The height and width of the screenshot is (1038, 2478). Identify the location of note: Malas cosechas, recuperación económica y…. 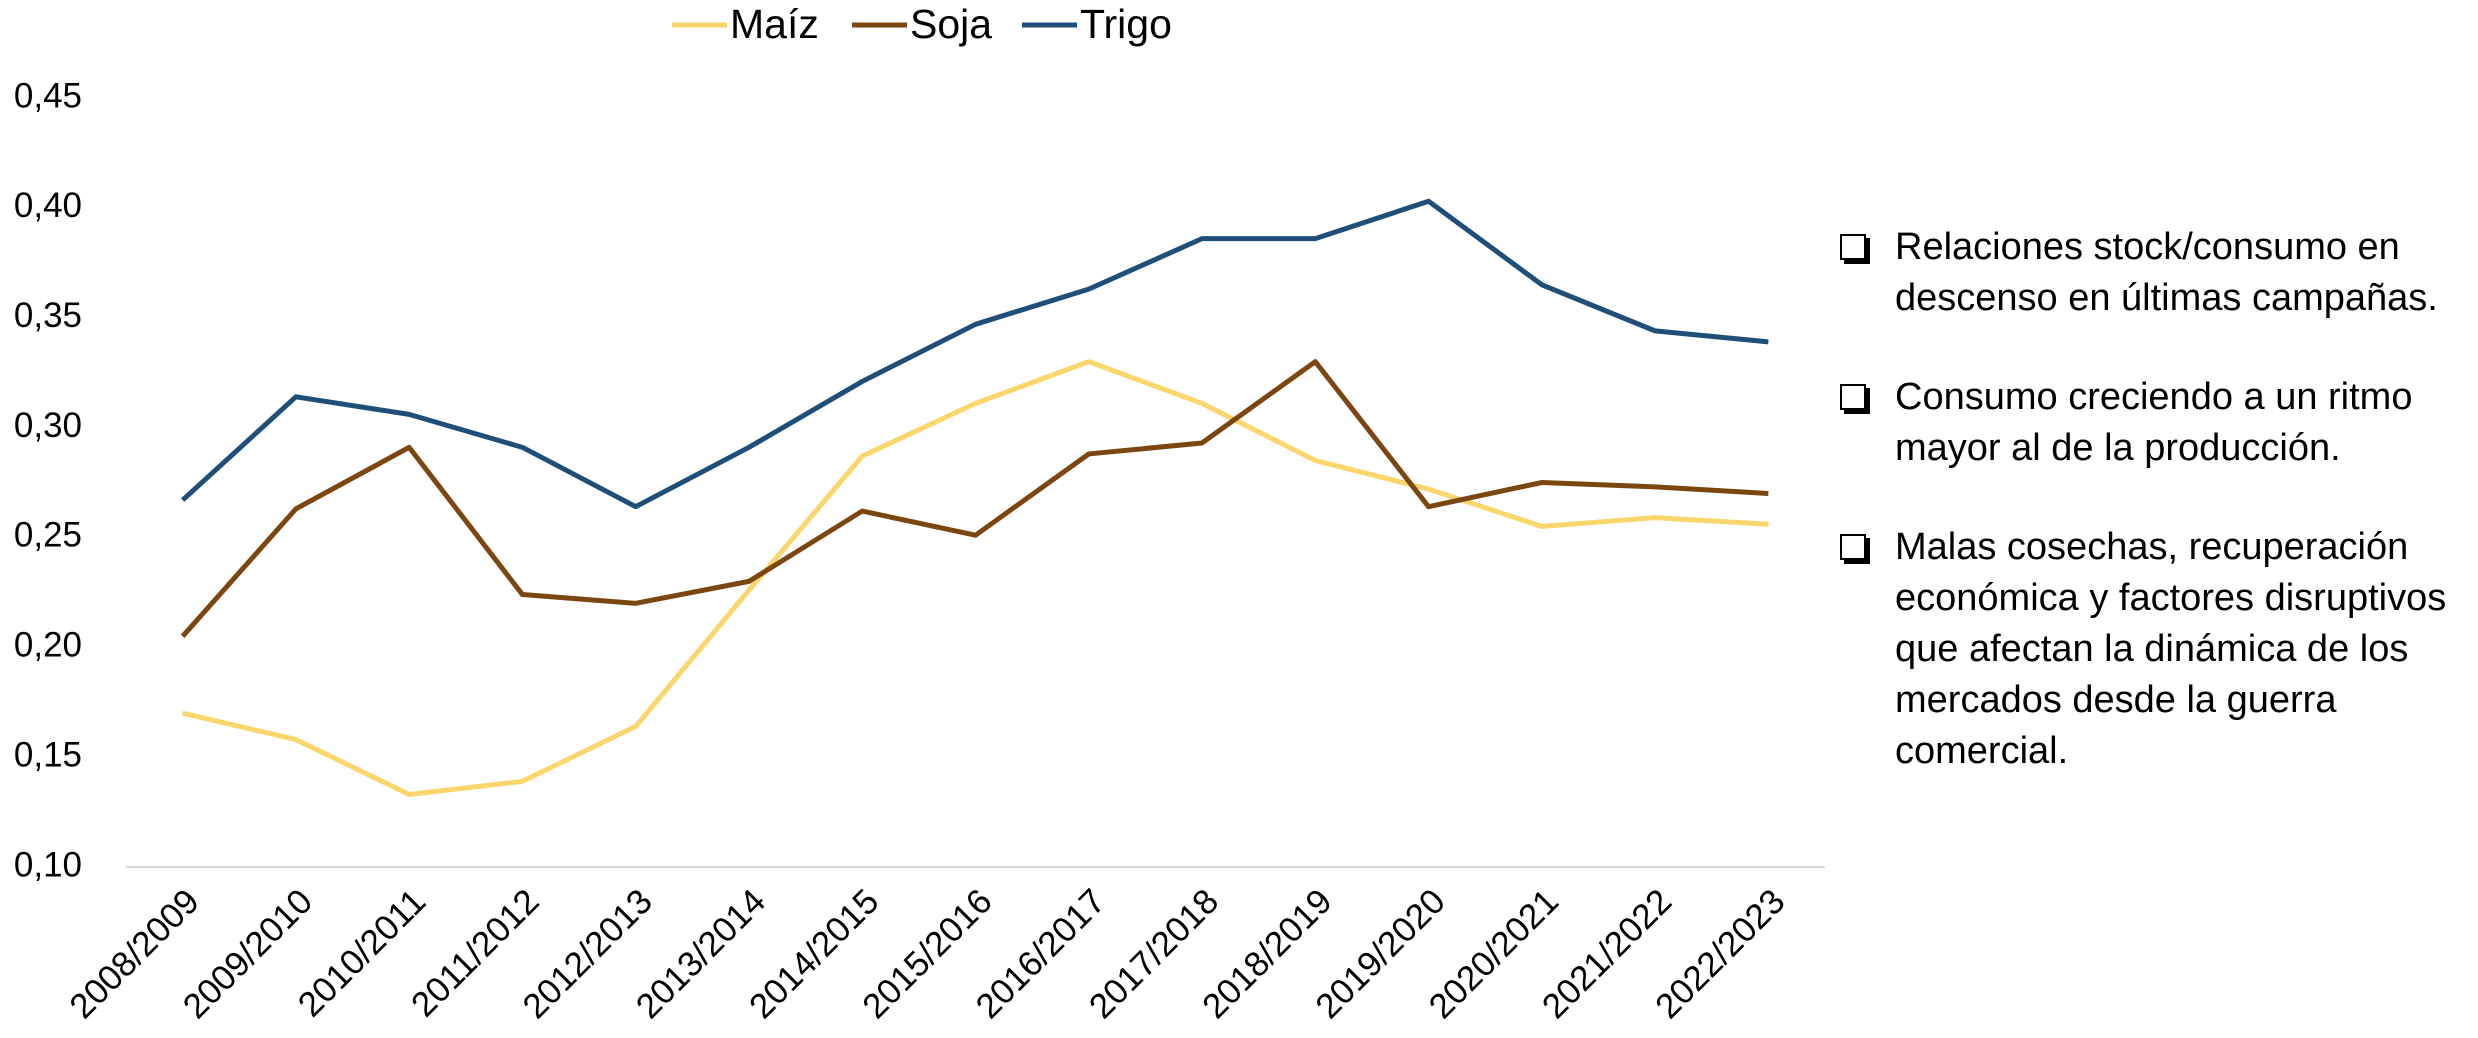
(2150, 649).